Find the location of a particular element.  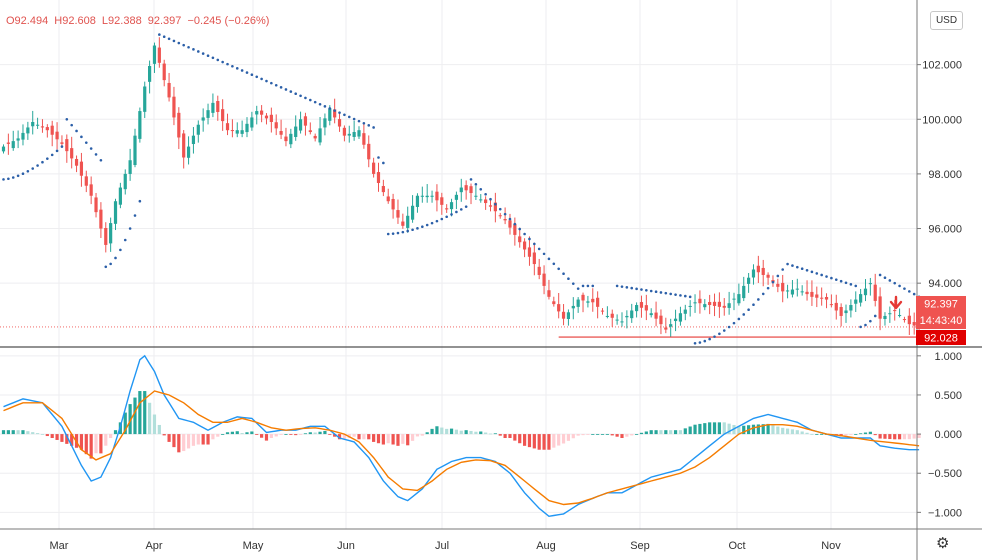

gear-icon: ⚙ is located at coordinates (943, 543).